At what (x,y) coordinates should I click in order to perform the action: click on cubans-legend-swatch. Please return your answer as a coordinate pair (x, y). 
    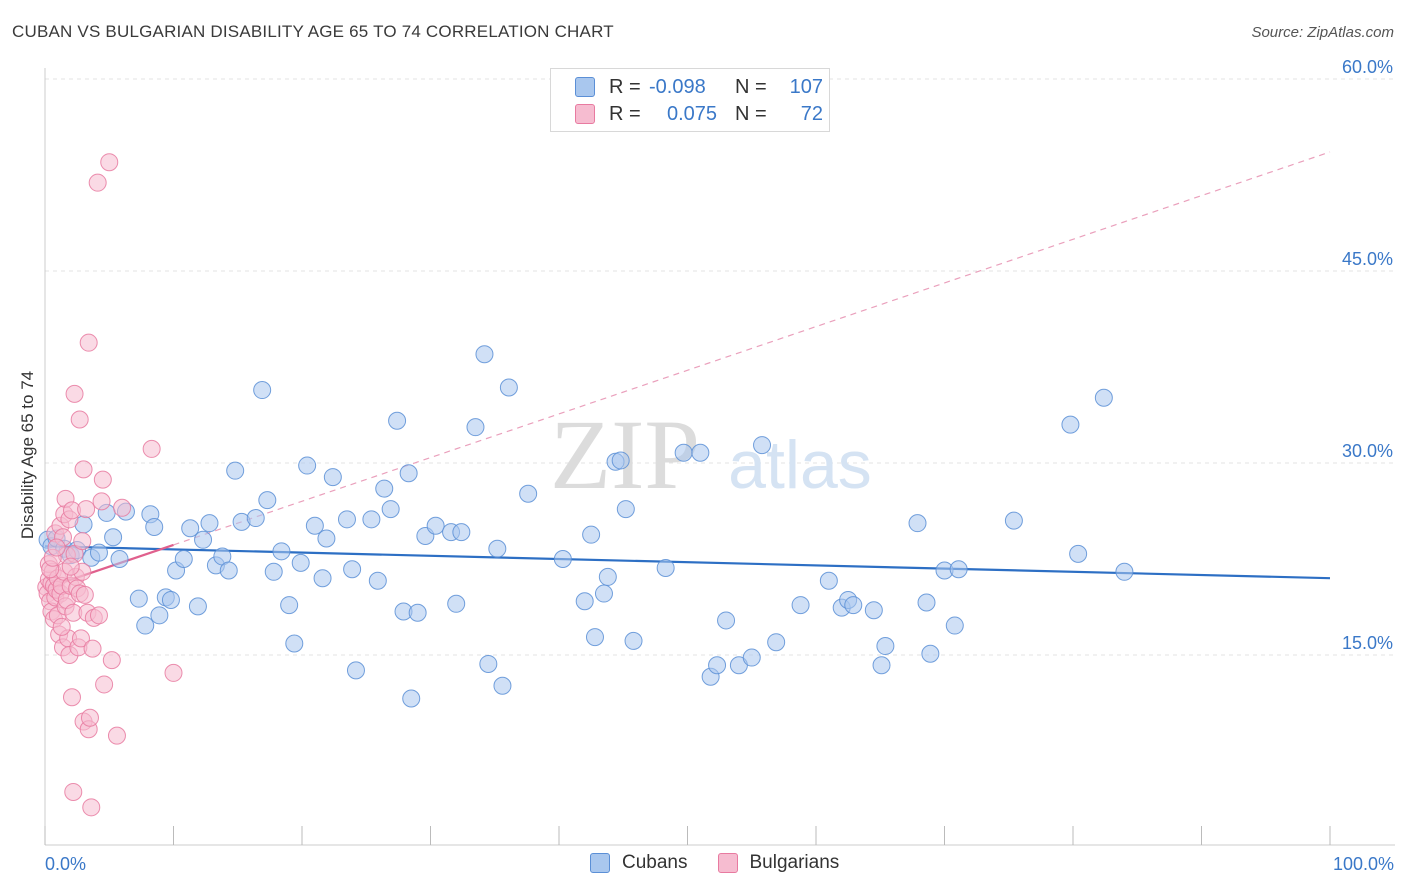
    Looking at the image, I should click on (600, 863).